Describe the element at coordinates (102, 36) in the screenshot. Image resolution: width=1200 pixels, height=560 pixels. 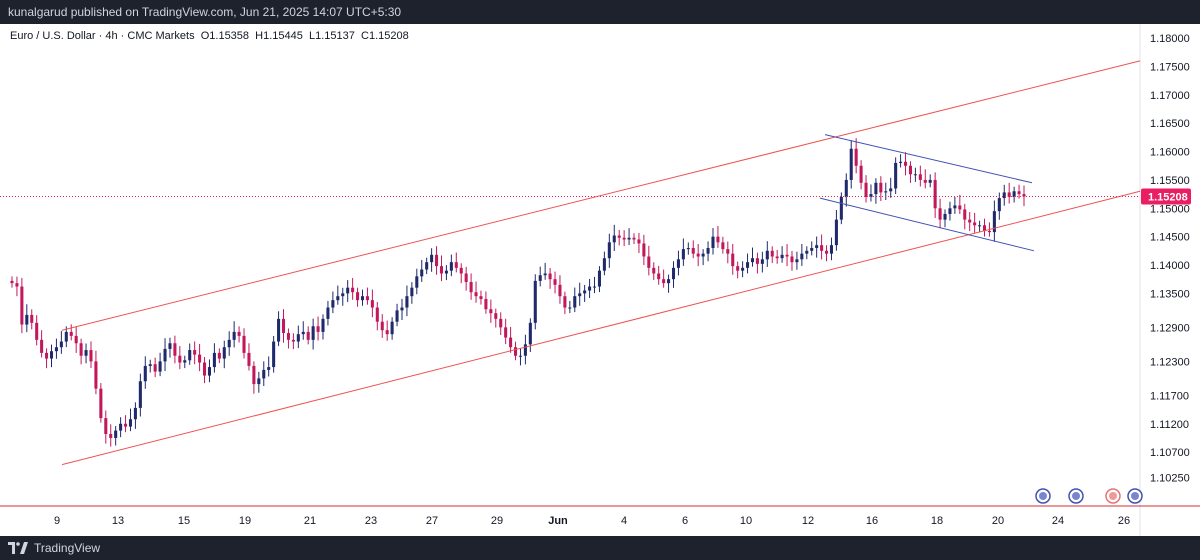
I see `symbol-title: Euro / U.S. Dollar · 4h · CMC Markets` at that location.